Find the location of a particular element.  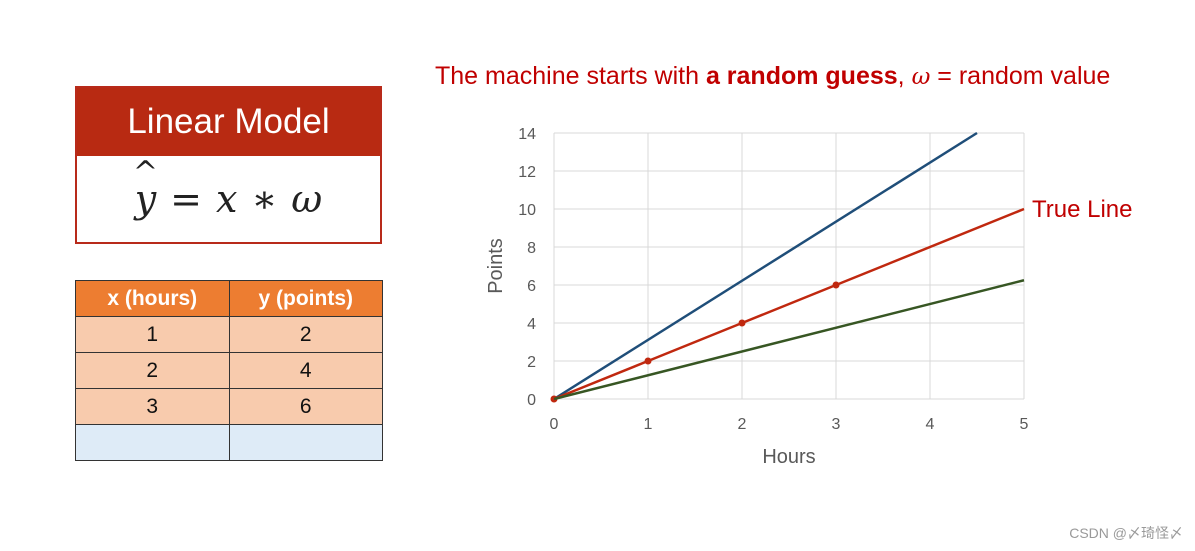

equation-yhat: ^ y is located at coordinates (145, 188).